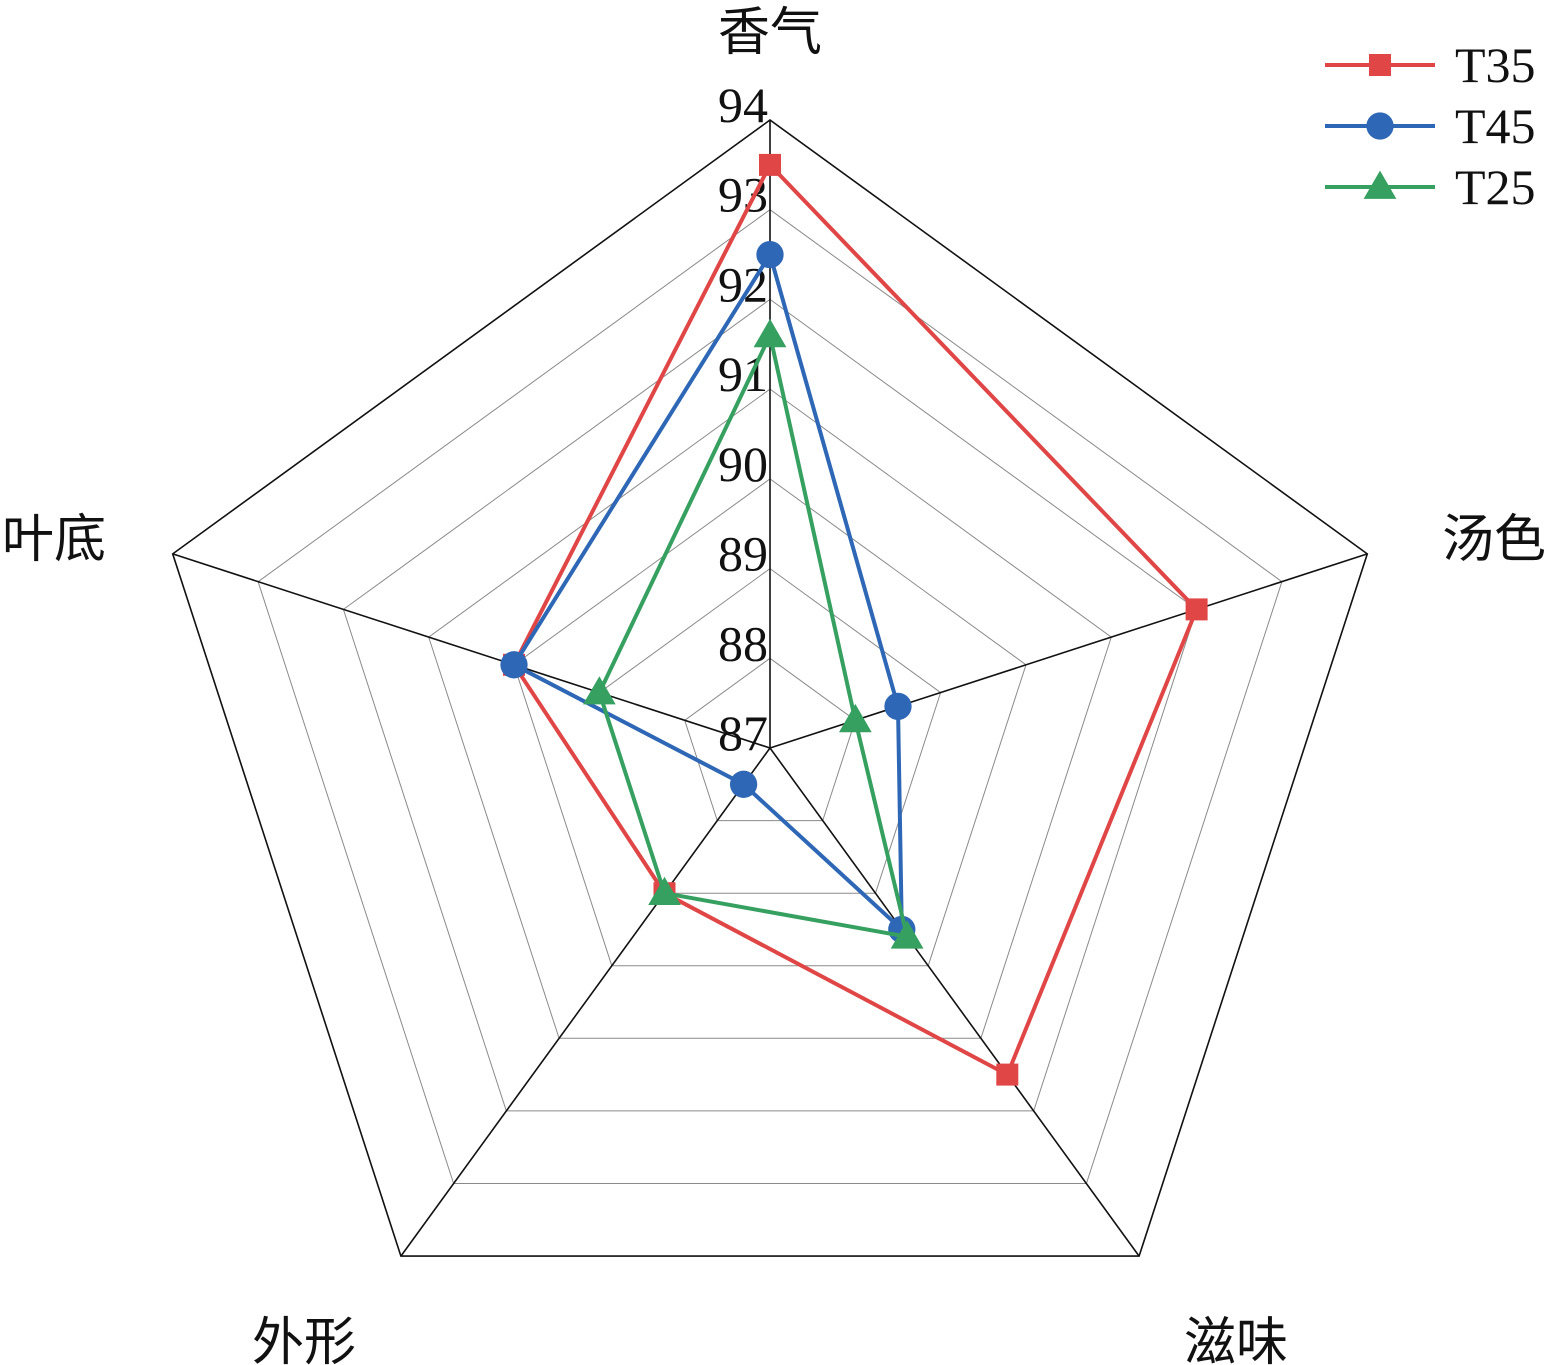 The image size is (1549, 1365). I want to click on axis-label: 外形, so click(304, 1339).